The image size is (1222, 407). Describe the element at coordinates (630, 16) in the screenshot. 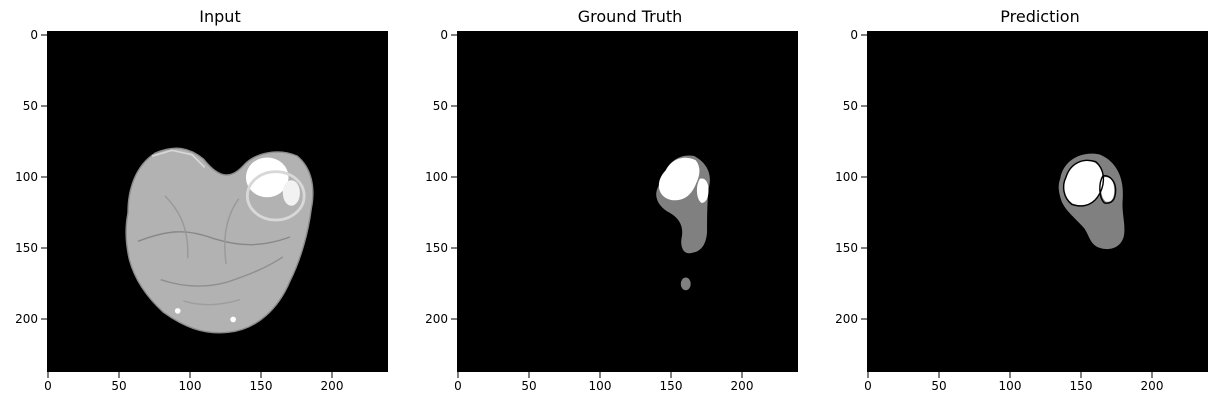

I see `panel-title: Ground Truth` at that location.